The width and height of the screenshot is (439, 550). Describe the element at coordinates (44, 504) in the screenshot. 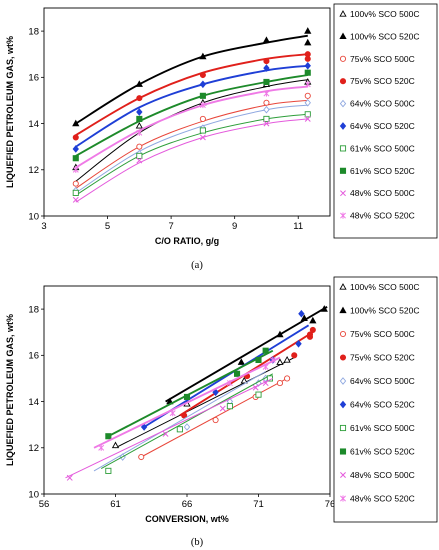

I see `x-tick-label: 56` at that location.